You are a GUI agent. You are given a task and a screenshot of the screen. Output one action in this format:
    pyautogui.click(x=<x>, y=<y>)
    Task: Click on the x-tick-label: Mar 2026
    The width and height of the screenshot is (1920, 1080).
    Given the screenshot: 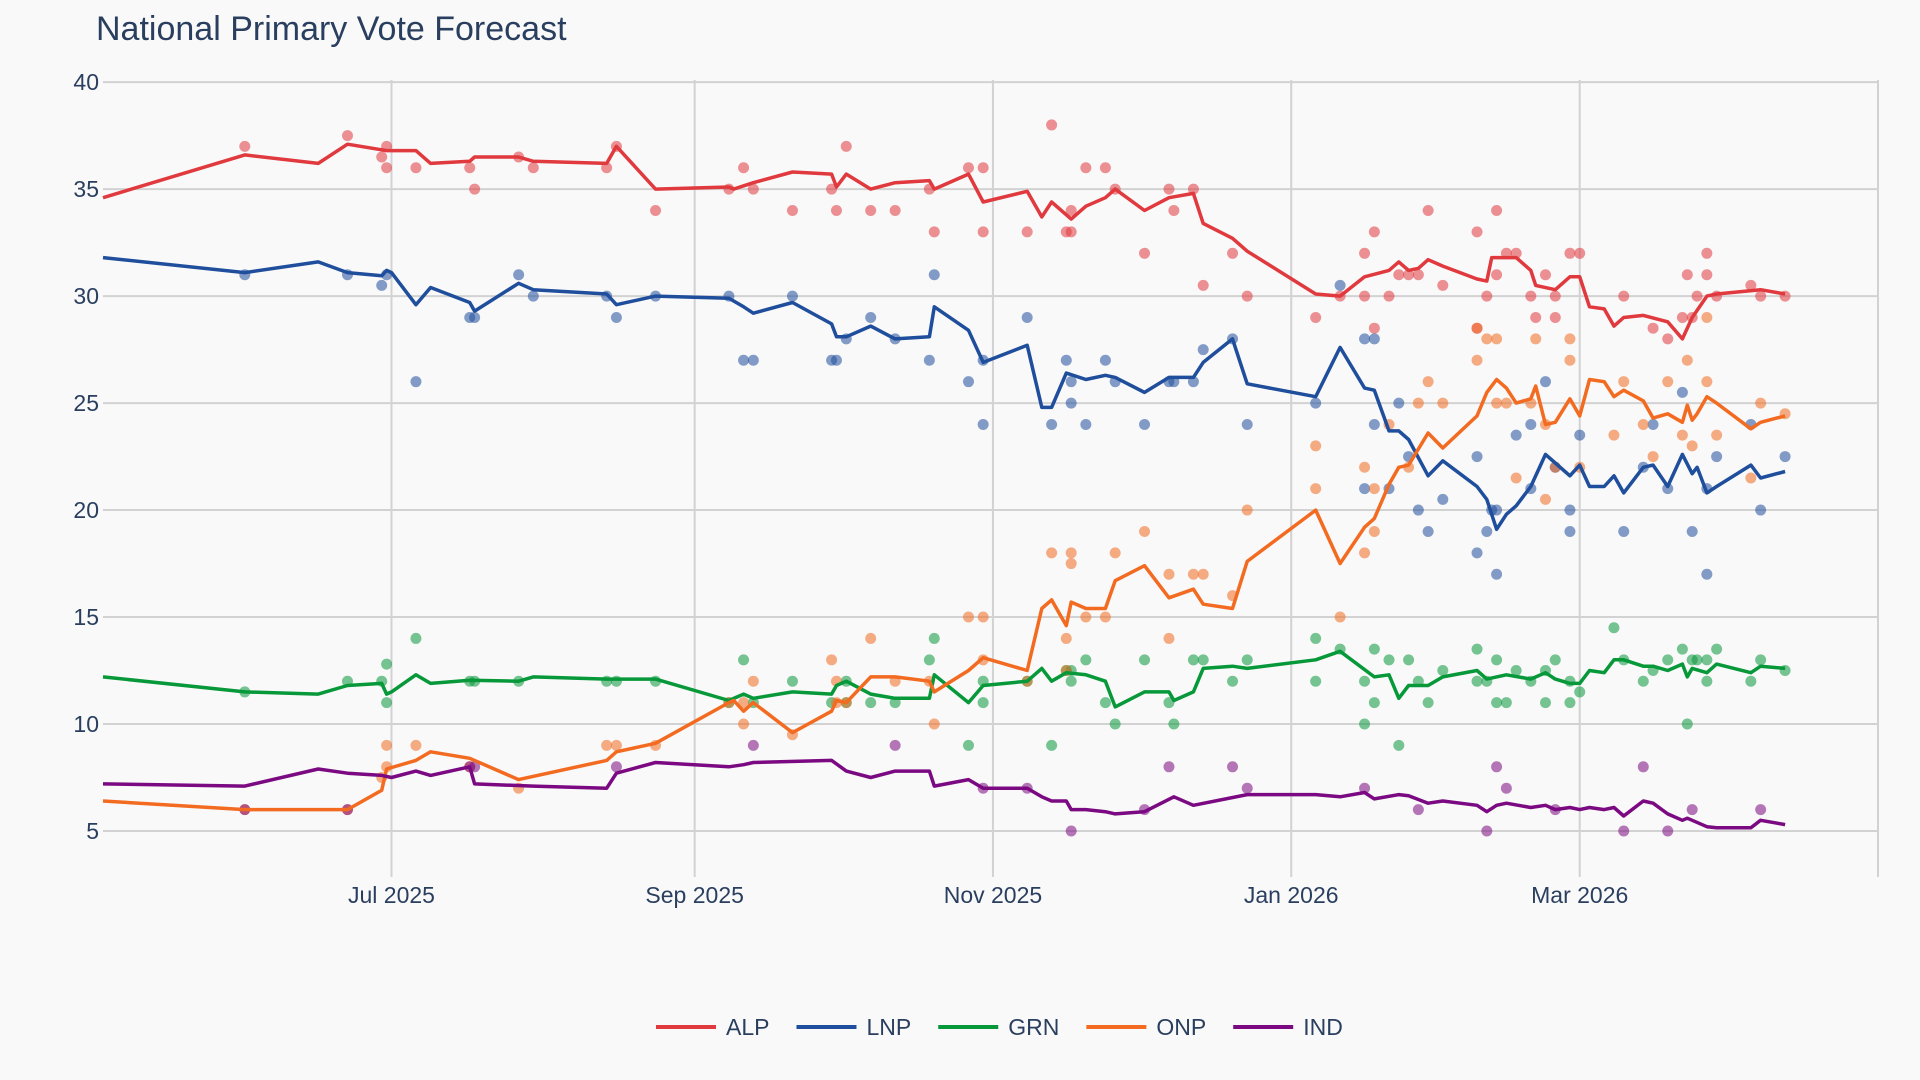 What is the action you would take?
    pyautogui.click(x=1579, y=895)
    